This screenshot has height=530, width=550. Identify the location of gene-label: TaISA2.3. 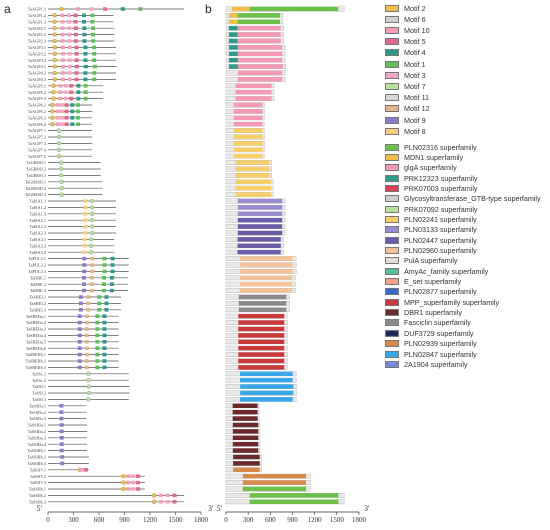
(37, 233).